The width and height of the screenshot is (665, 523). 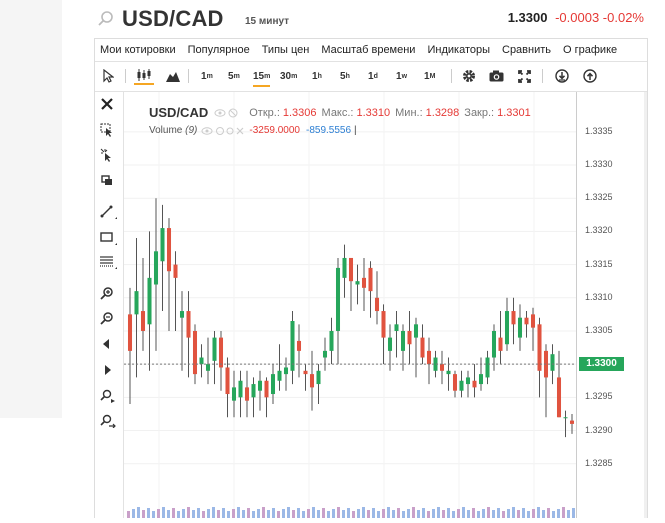 I want to click on open-label: Откр.:, so click(x=264, y=112).